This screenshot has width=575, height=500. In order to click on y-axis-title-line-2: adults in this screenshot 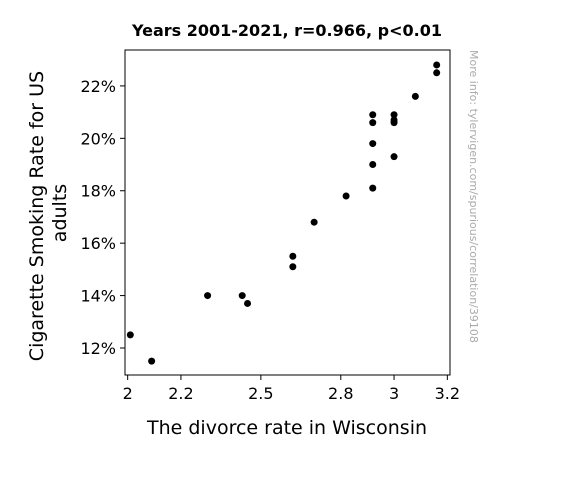, I will do `click(60, 213)`.